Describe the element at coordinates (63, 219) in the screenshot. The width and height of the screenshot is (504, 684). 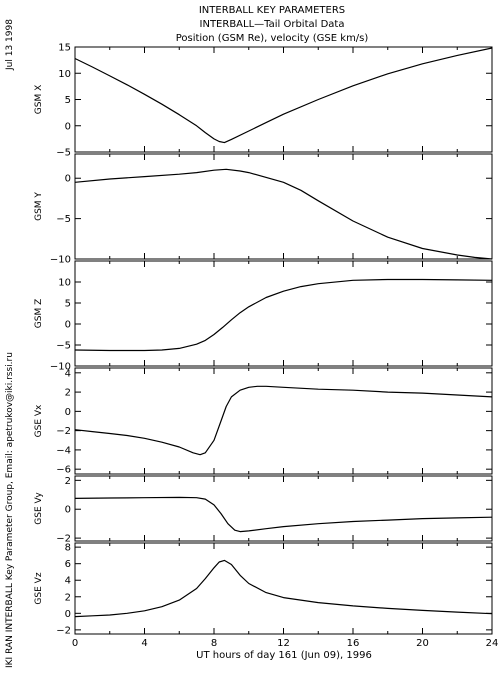
I see `panel-2-ytick-label: −5` at that location.